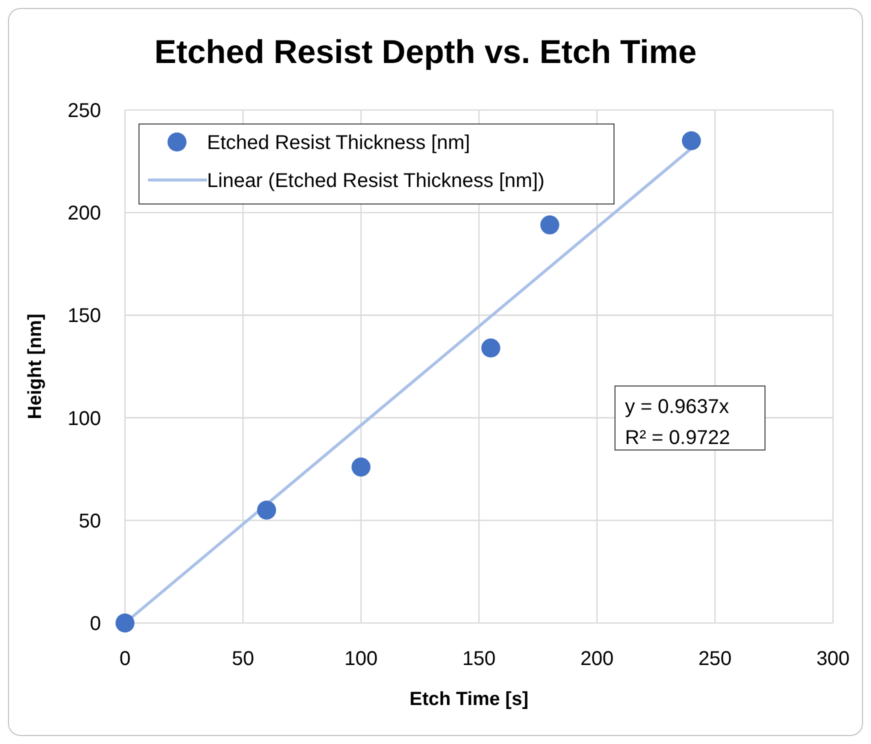  Describe the element at coordinates (35, 367) in the screenshot. I see `y-axis-title: Height [nm]` at that location.